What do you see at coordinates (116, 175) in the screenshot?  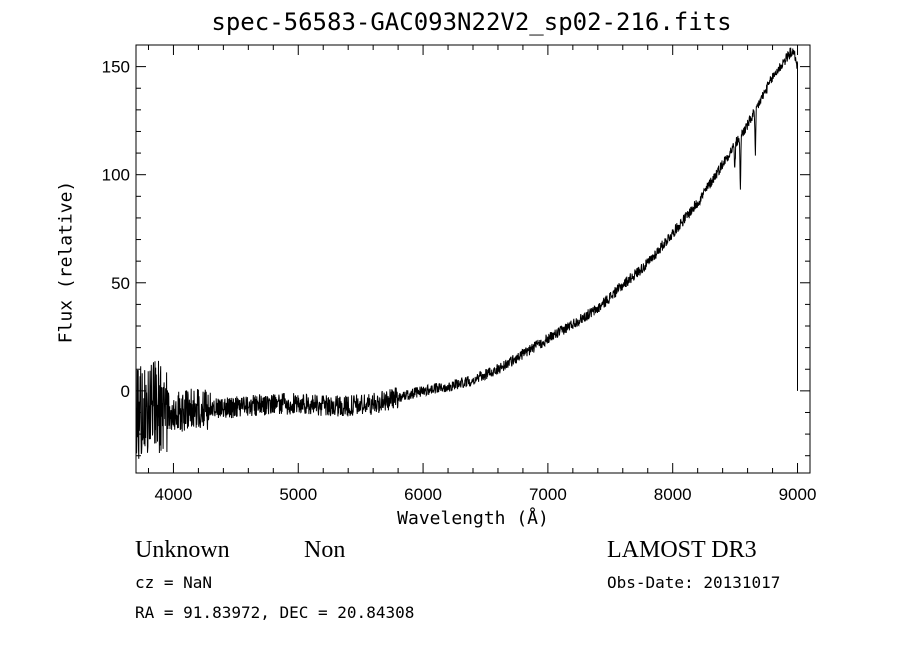 I see `y-tick-label: 100` at bounding box center [116, 175].